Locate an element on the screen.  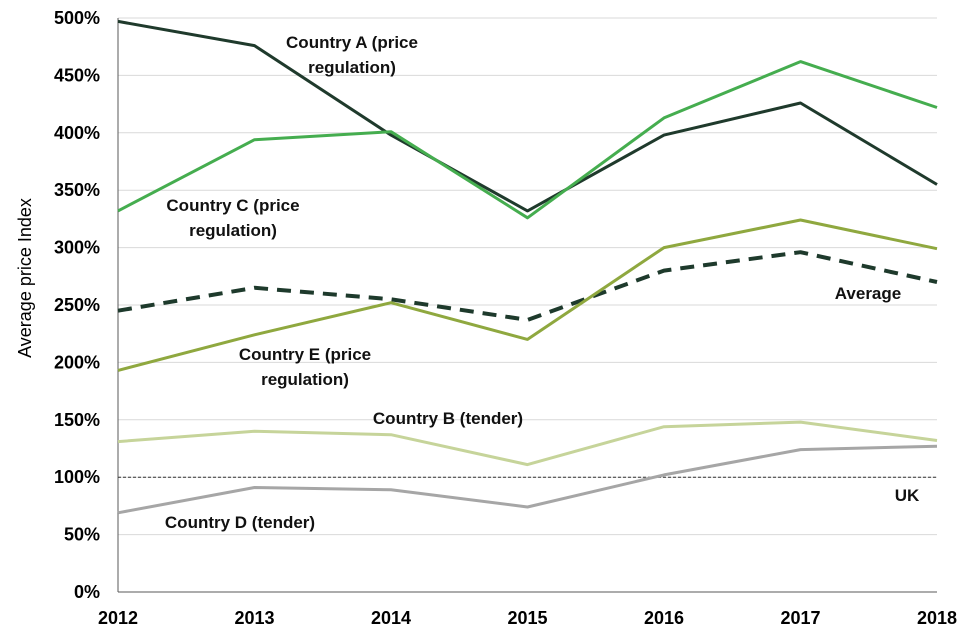
y-tick-label: 400% is located at coordinates (77, 133).